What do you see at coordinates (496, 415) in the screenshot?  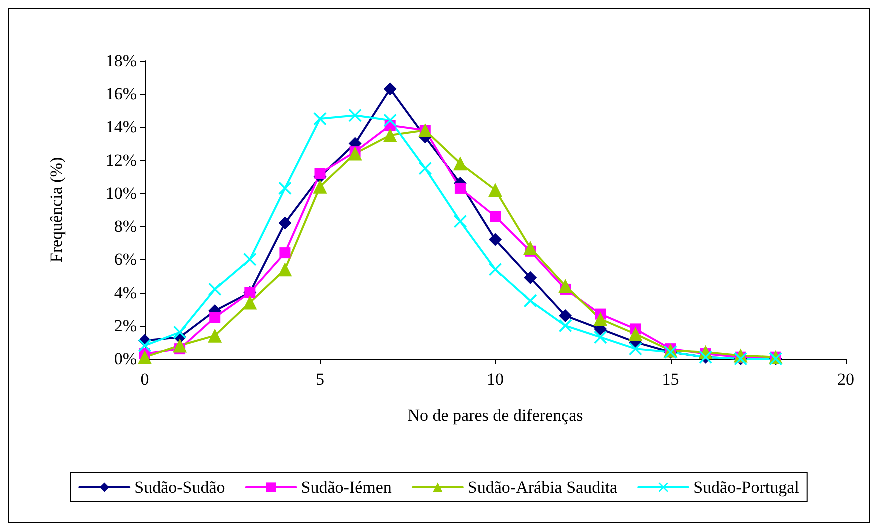 I see `x-axis-title: No de pares de diferenças` at bounding box center [496, 415].